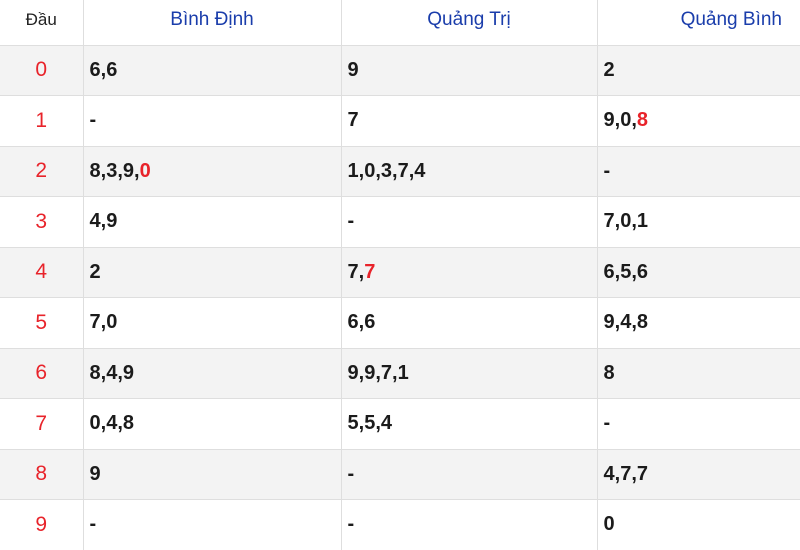  Describe the element at coordinates (698, 474) in the screenshot. I see `tails-cell: 4,7,7` at that location.